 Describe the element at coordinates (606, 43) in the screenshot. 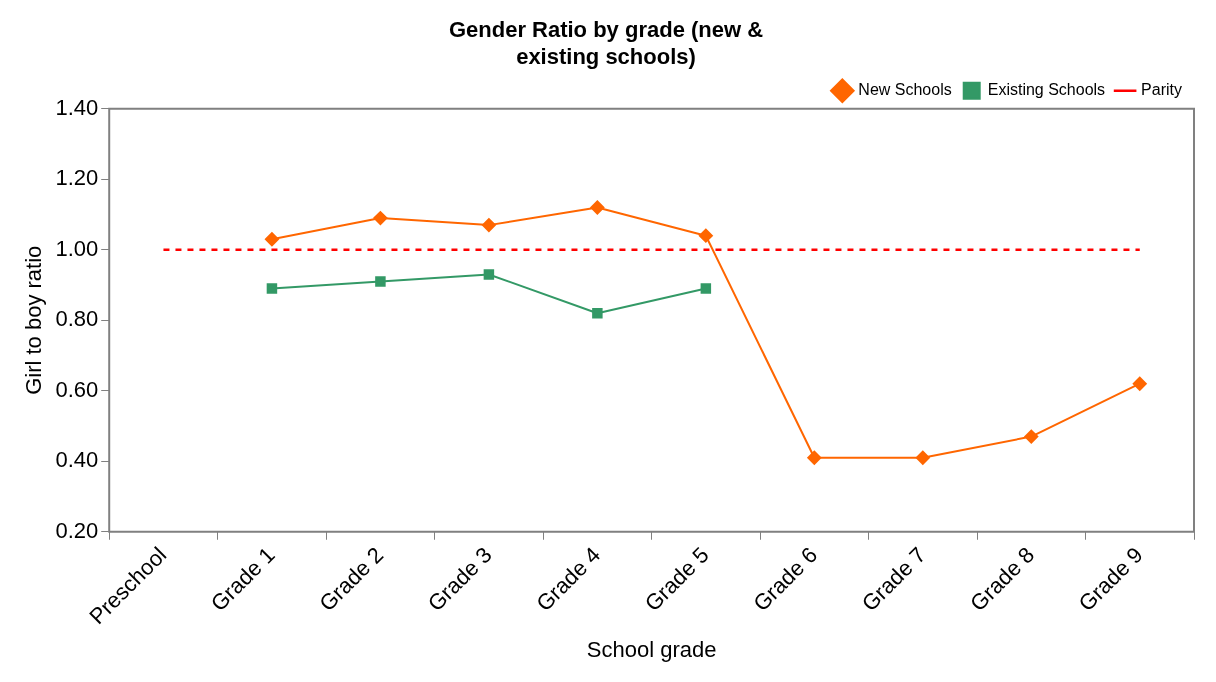

I see `chart-title: Gender Ratio by grade (new & existing schools)` at that location.